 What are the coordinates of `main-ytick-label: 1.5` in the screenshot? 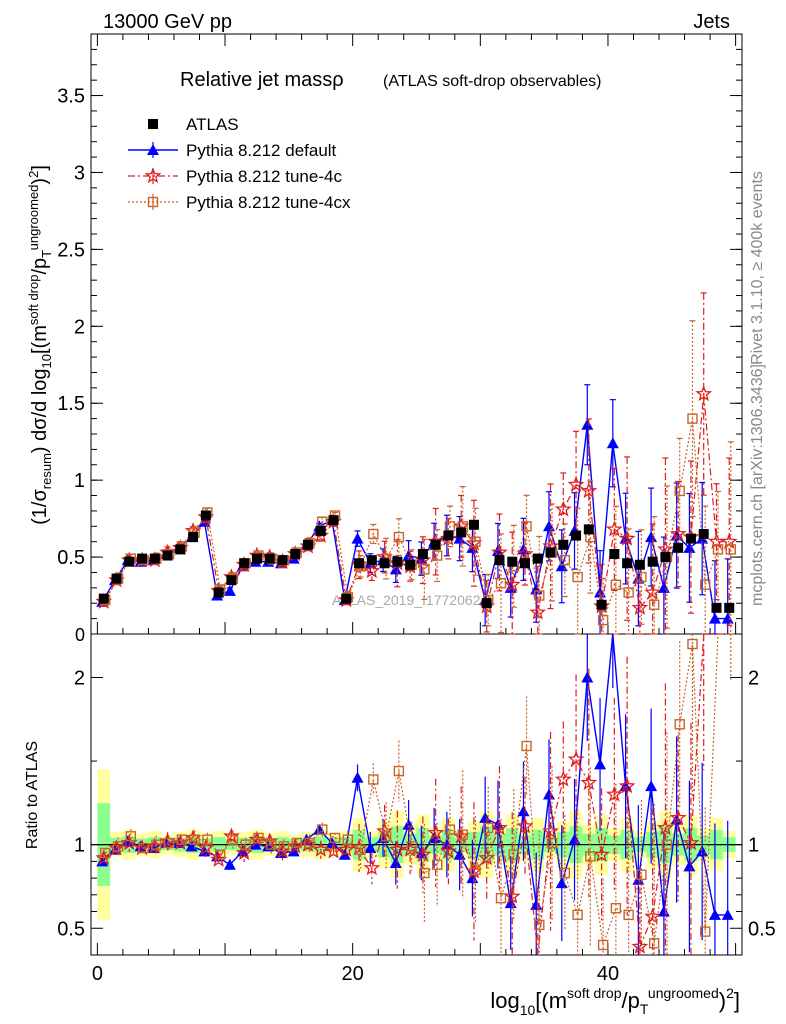 It's located at (71, 404).